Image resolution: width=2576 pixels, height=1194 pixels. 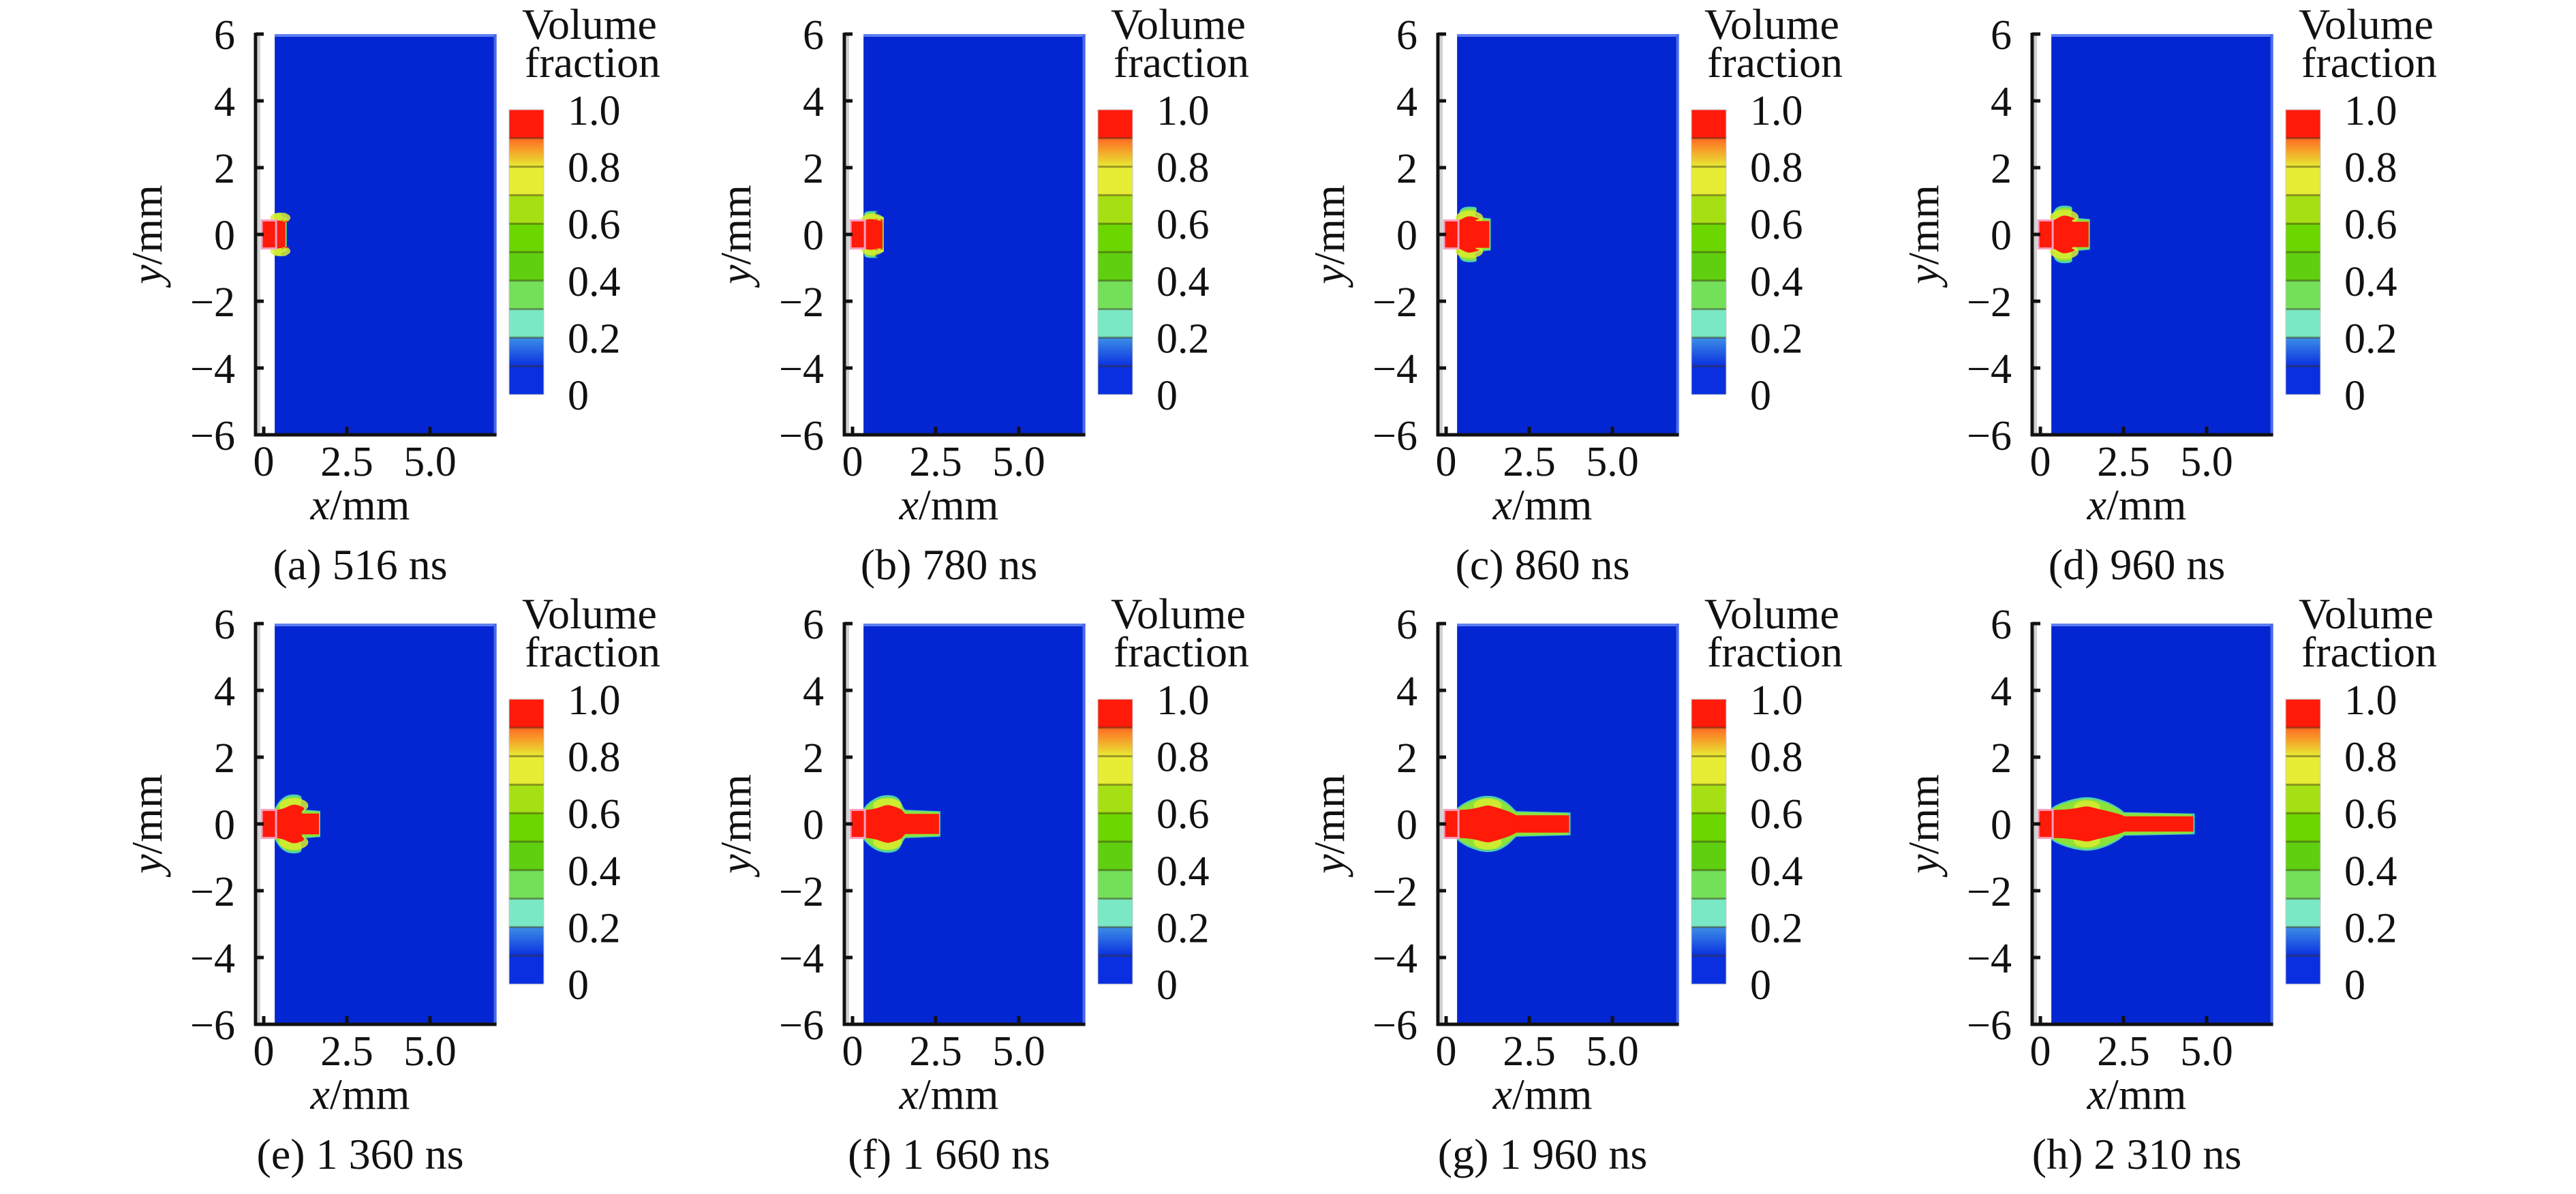 What do you see at coordinates (2123, 462) in the screenshot?
I see `x-tick-label: 2.5` at bounding box center [2123, 462].